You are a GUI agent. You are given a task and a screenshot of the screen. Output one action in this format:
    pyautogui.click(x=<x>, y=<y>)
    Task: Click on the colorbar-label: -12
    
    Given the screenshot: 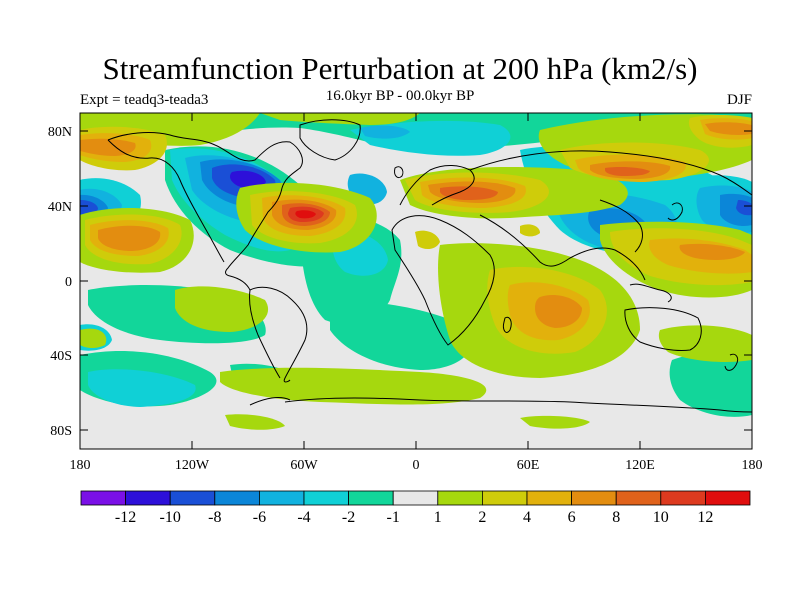 What is the action you would take?
    pyautogui.click(x=125, y=517)
    